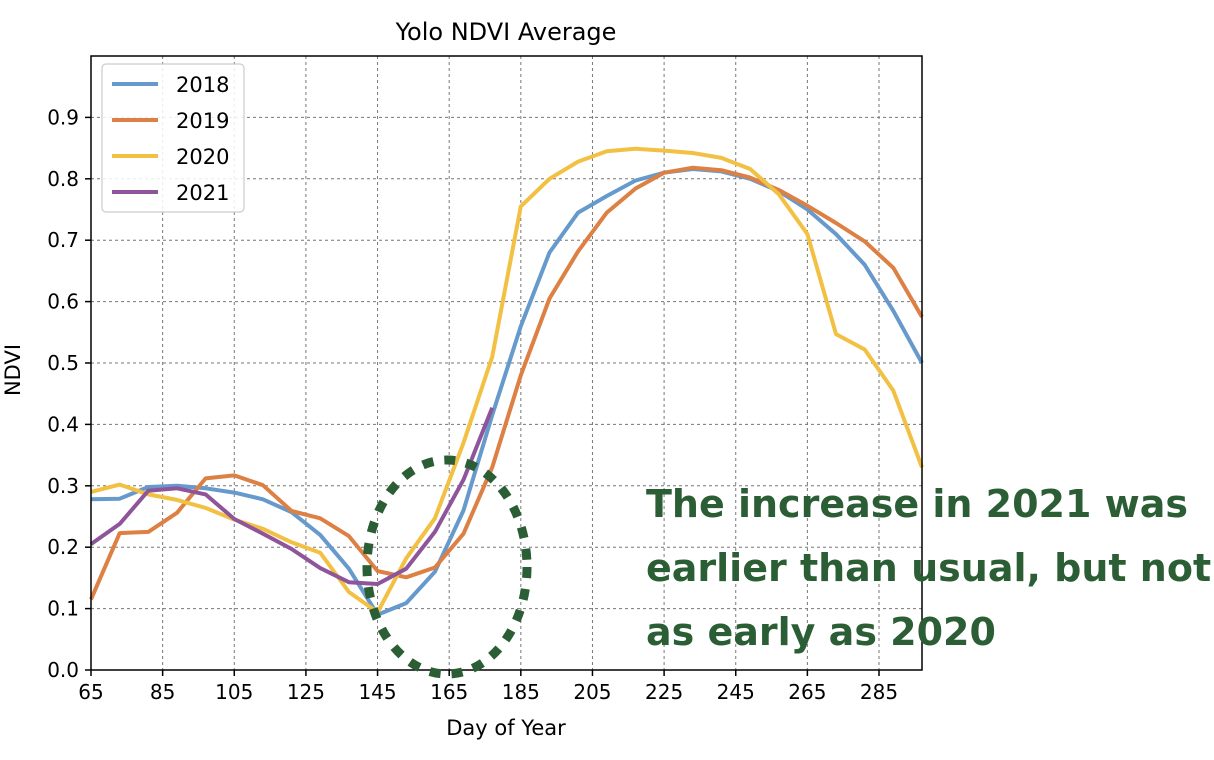  I want to click on legend-label: 2020, so click(202, 157).